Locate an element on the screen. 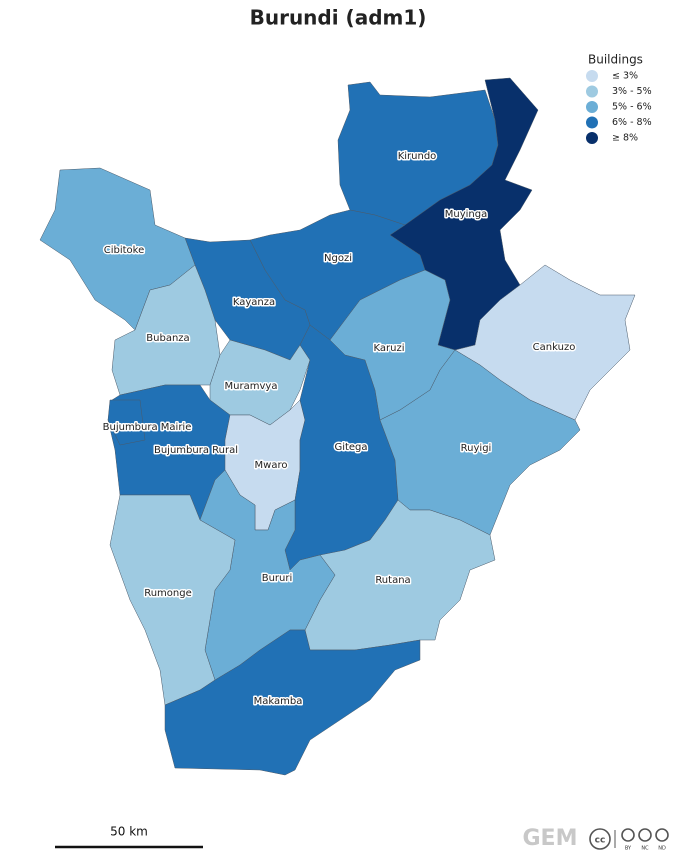 The width and height of the screenshot is (677, 862). legend-label: 3% - 5% is located at coordinates (632, 91).